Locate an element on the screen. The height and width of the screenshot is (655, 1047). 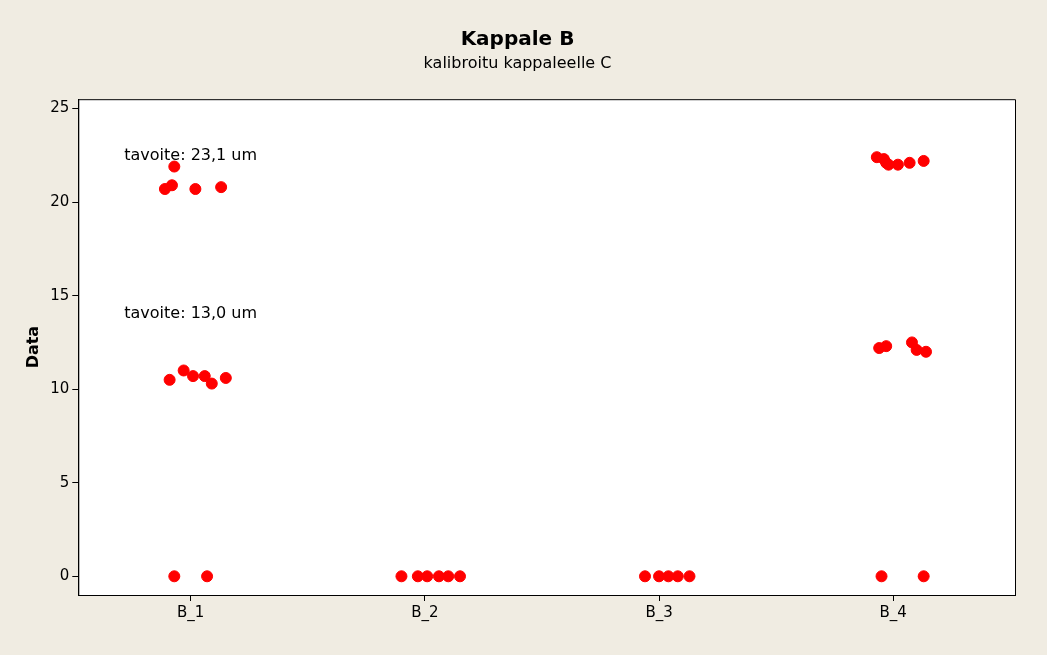
annotation: tavoite: 13,0 um is located at coordinates (191, 313).